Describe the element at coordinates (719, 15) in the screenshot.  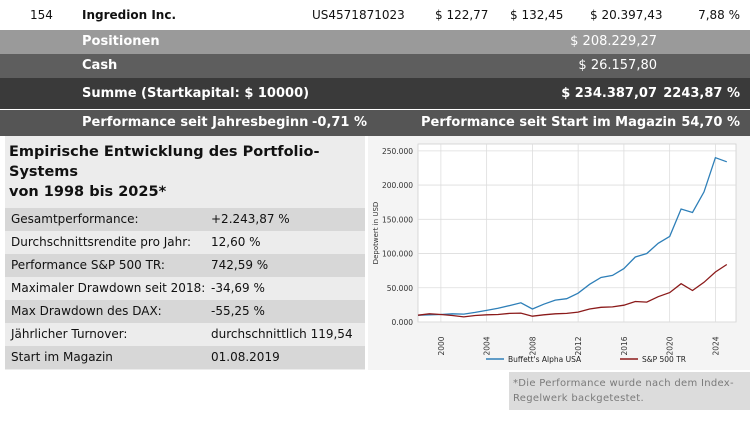
I see `holding-weight: 7,88 %` at that location.